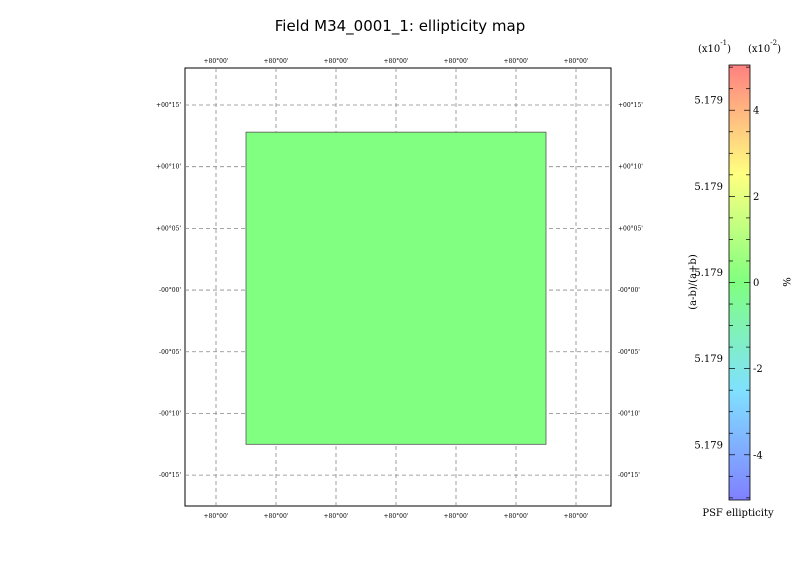  Describe the element at coordinates (170, 352) in the screenshot. I see `y-tick-label-left: -00°05'` at that location.